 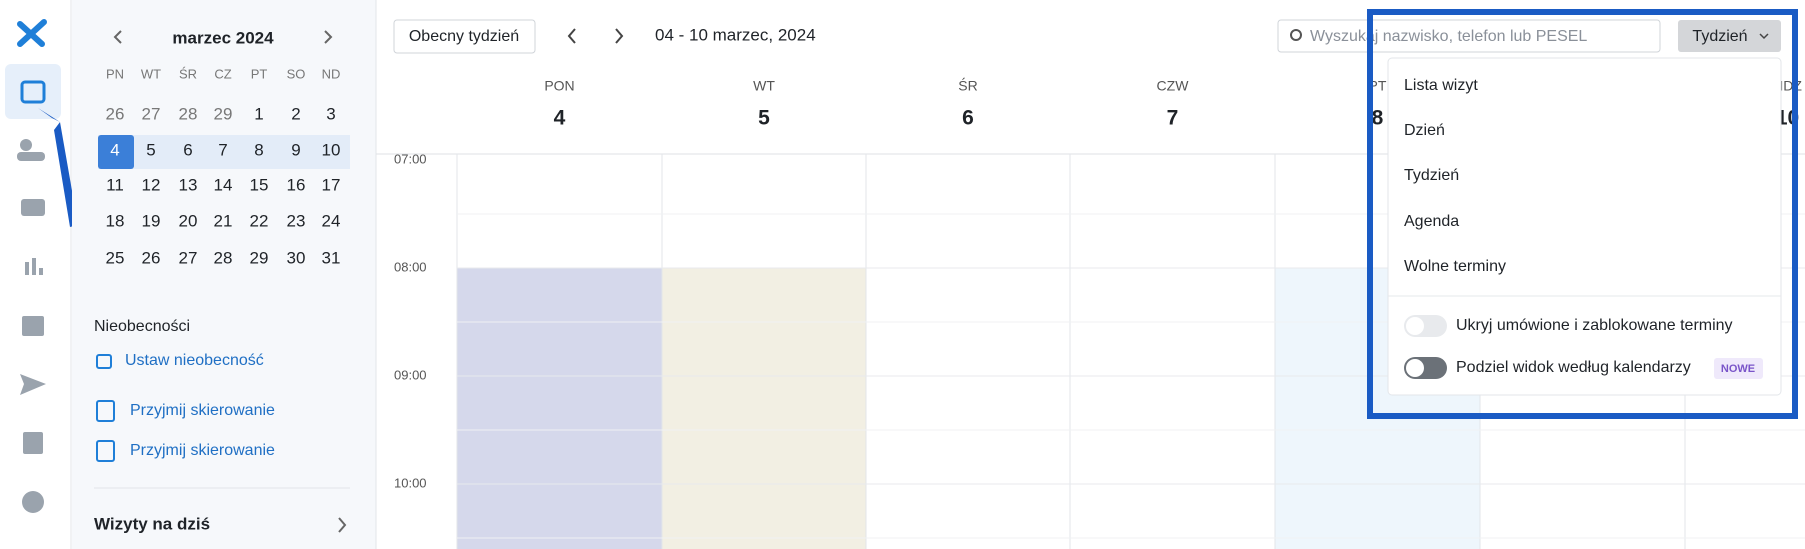 I want to click on annotation-arrow, so click(x=58, y=167).